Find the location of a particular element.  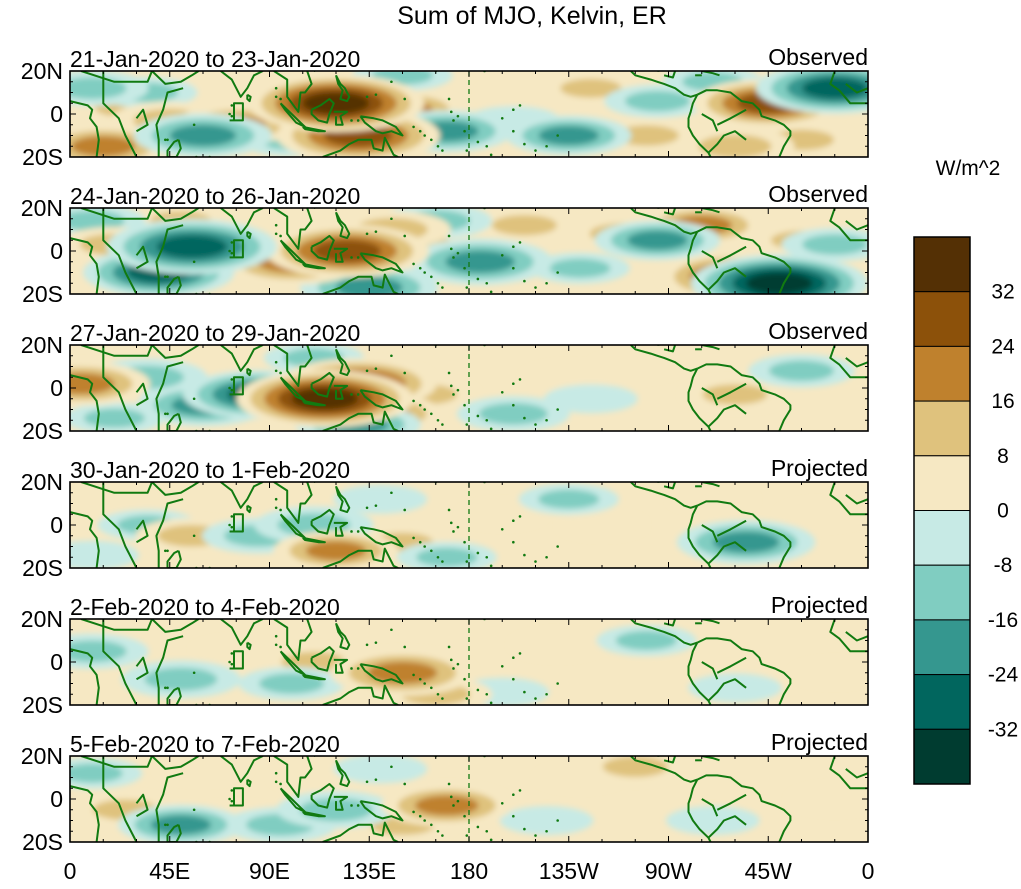

y-tick-label: 20N is located at coordinates (42, 619).